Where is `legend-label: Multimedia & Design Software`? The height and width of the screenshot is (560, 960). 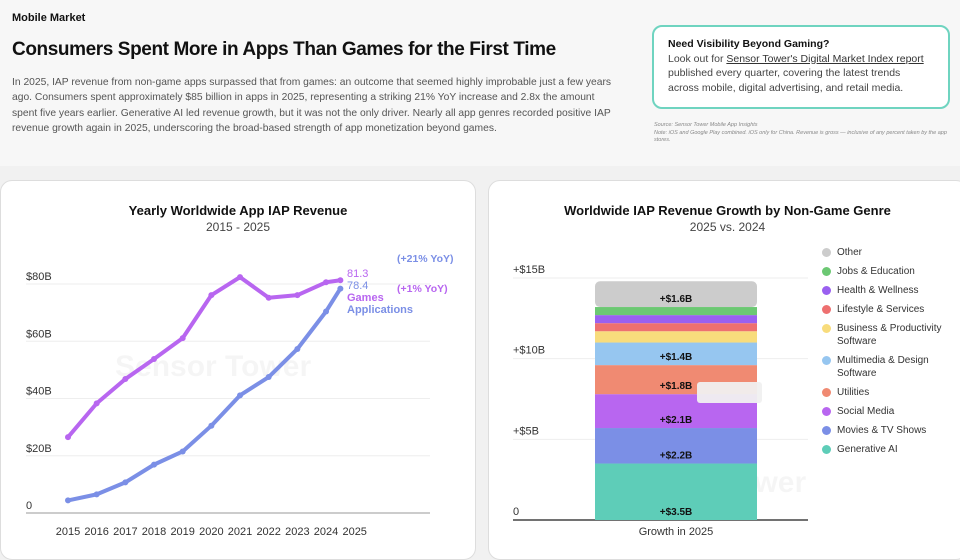 legend-label: Multimedia & Design Software is located at coordinates (883, 367).